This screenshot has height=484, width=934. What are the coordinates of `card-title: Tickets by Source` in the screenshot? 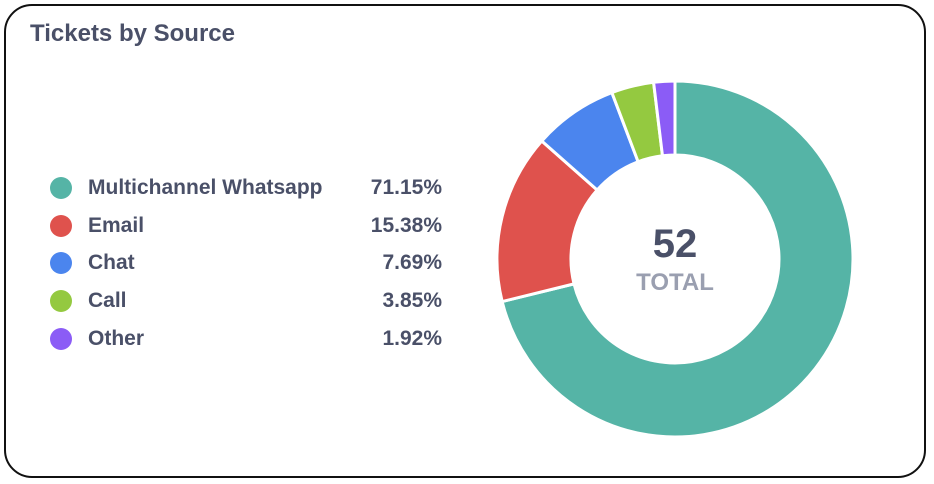 It's located at (132, 33).